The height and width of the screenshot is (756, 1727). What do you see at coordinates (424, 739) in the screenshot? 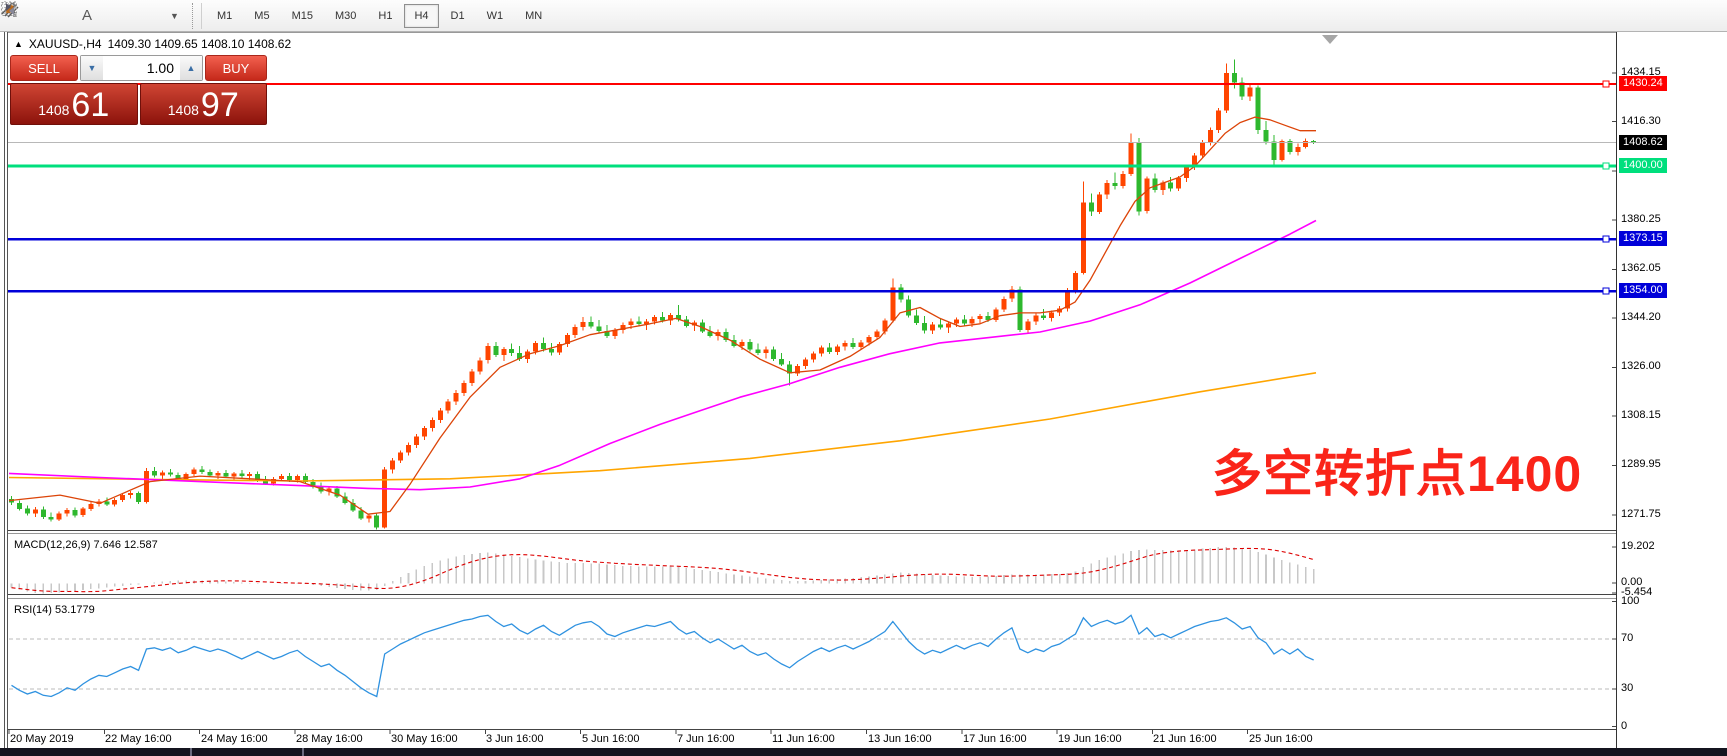
I see `x-tick-label: 30 May 16:00` at bounding box center [424, 739].